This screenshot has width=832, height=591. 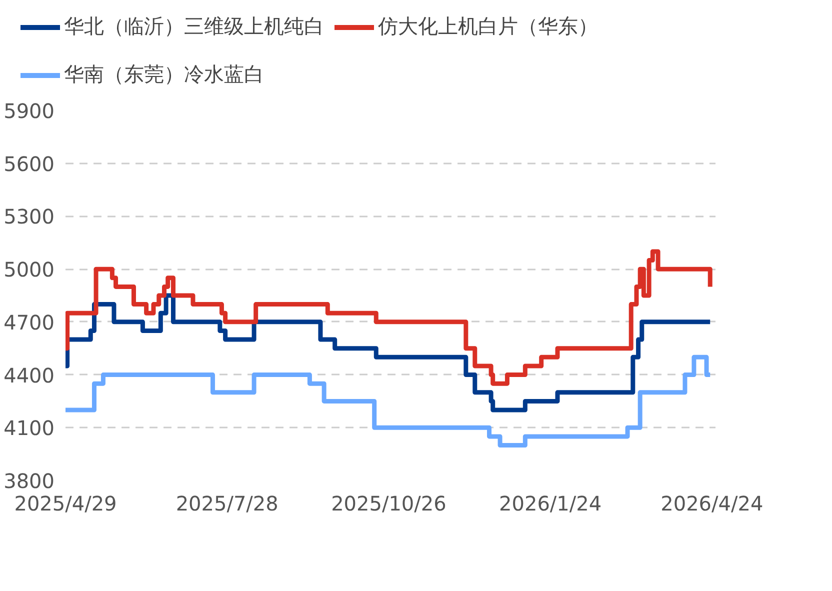 What do you see at coordinates (550, 504) in the screenshot?
I see `x-tick-label: 2026/1/24` at bounding box center [550, 504].